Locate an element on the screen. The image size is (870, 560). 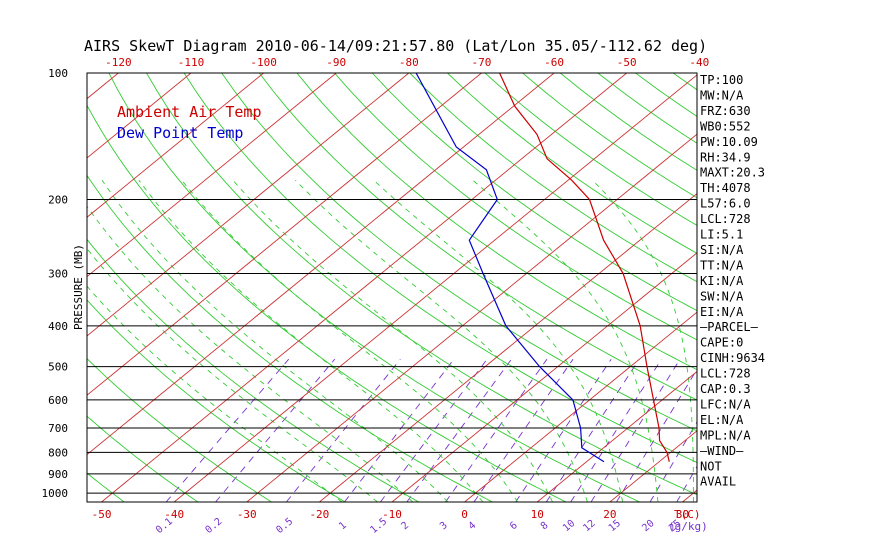
pressure-tick-label: 500 is located at coordinates (58, 367).